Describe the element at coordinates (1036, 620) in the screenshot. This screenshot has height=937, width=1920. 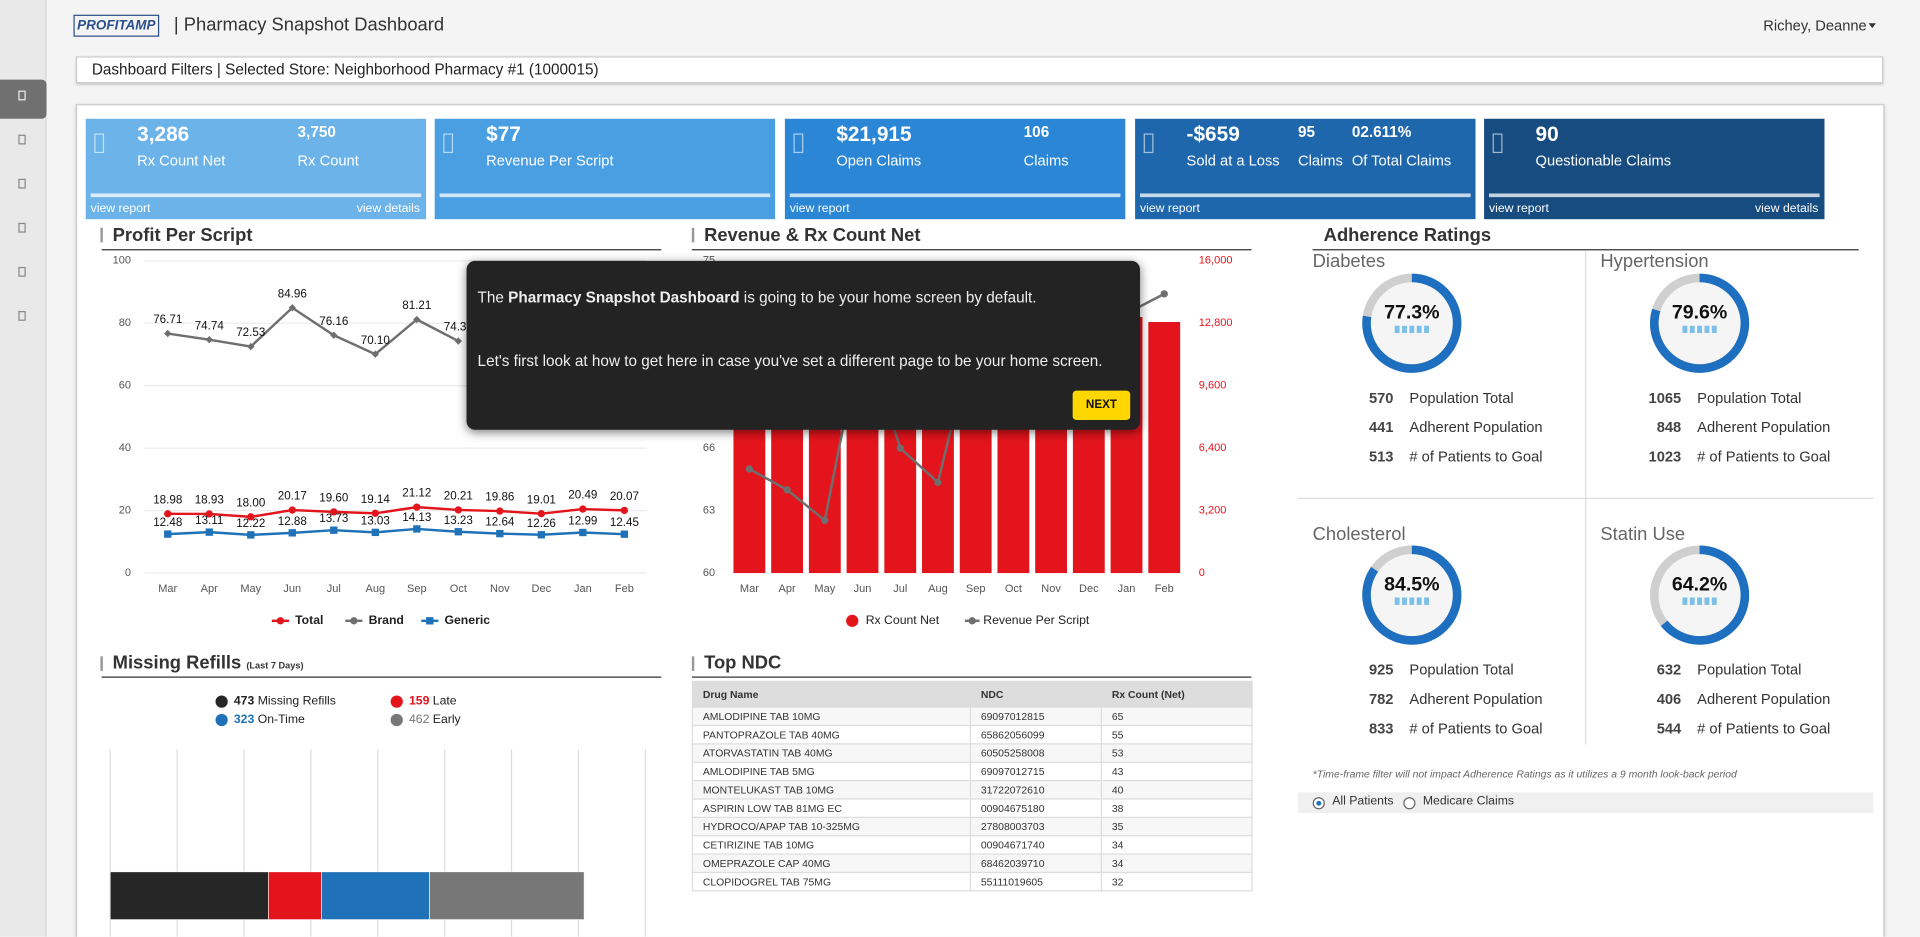
I see `legend-label: Revenue Per Script` at that location.